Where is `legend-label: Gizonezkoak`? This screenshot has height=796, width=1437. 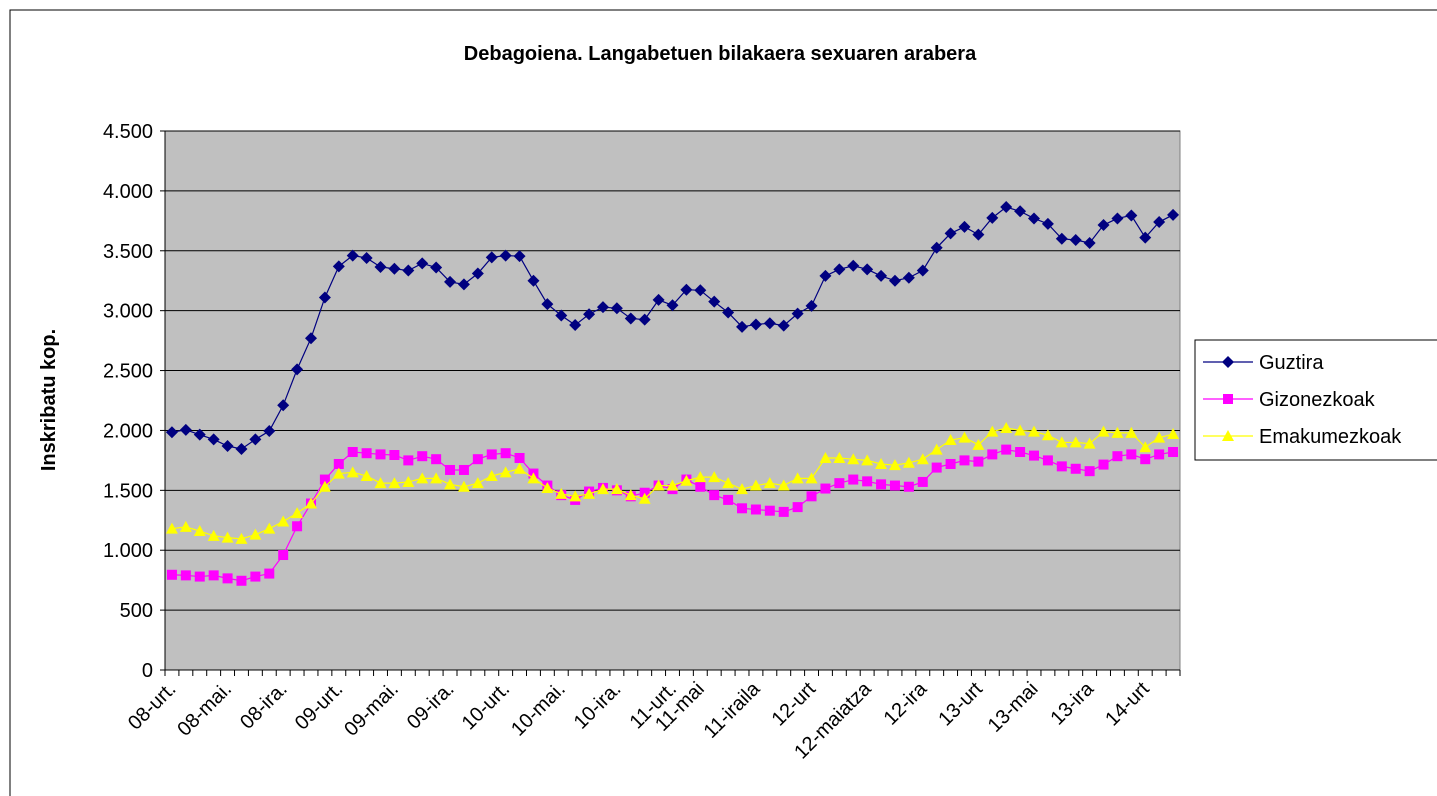
legend-label: Gizonezkoak is located at coordinates (1317, 400).